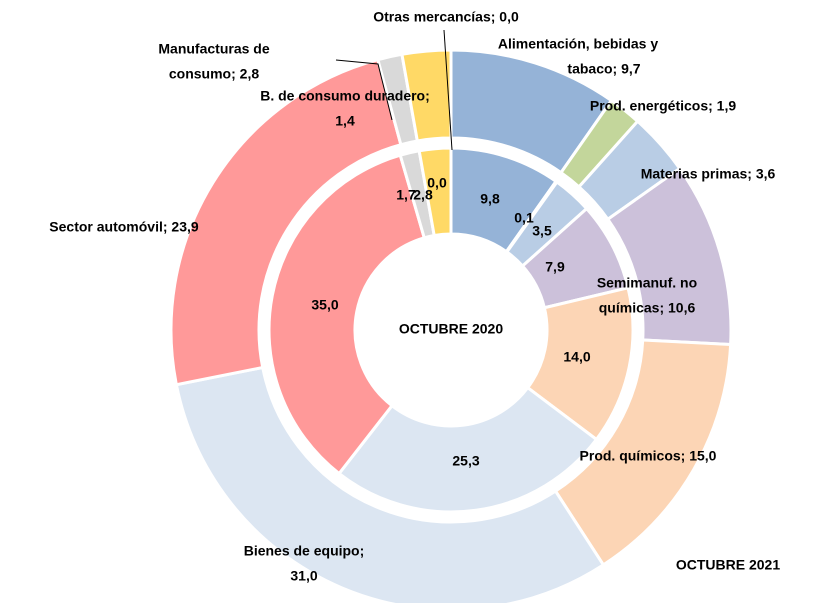 This screenshot has height=603, width=817. What do you see at coordinates (524, 218) in the screenshot?
I see `data-label: 0,1` at bounding box center [524, 218].